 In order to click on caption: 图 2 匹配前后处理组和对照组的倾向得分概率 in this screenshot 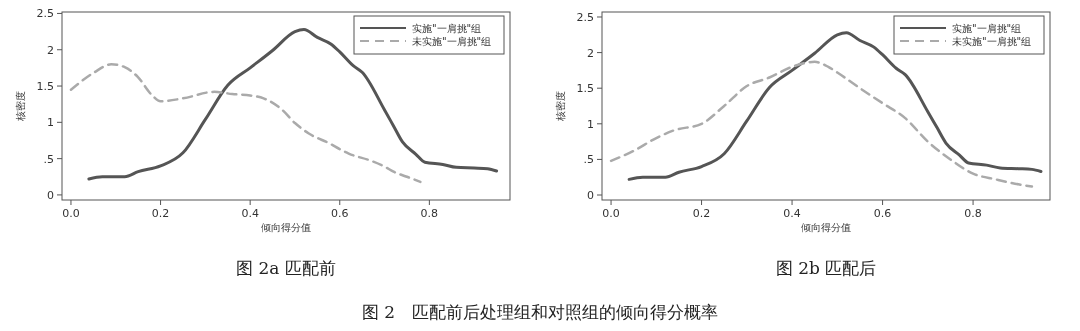, I will do `click(540, 312)`.